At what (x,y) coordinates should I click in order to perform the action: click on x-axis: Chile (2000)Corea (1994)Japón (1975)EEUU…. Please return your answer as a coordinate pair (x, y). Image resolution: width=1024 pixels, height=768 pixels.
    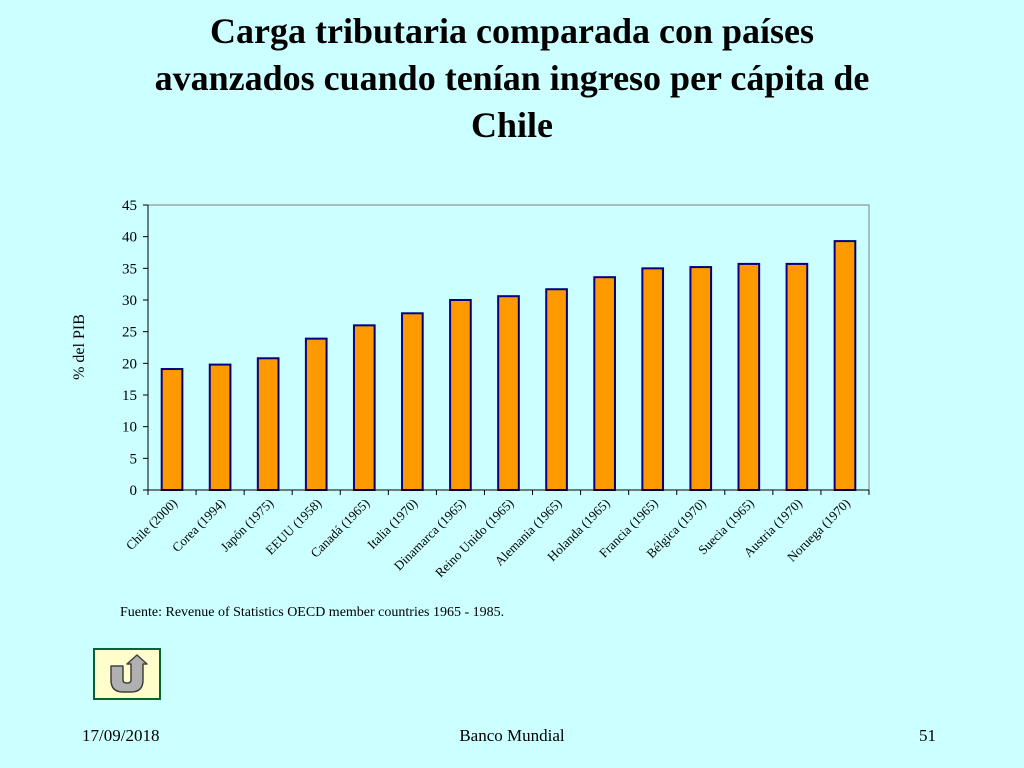
    Looking at the image, I should click on (496, 534).